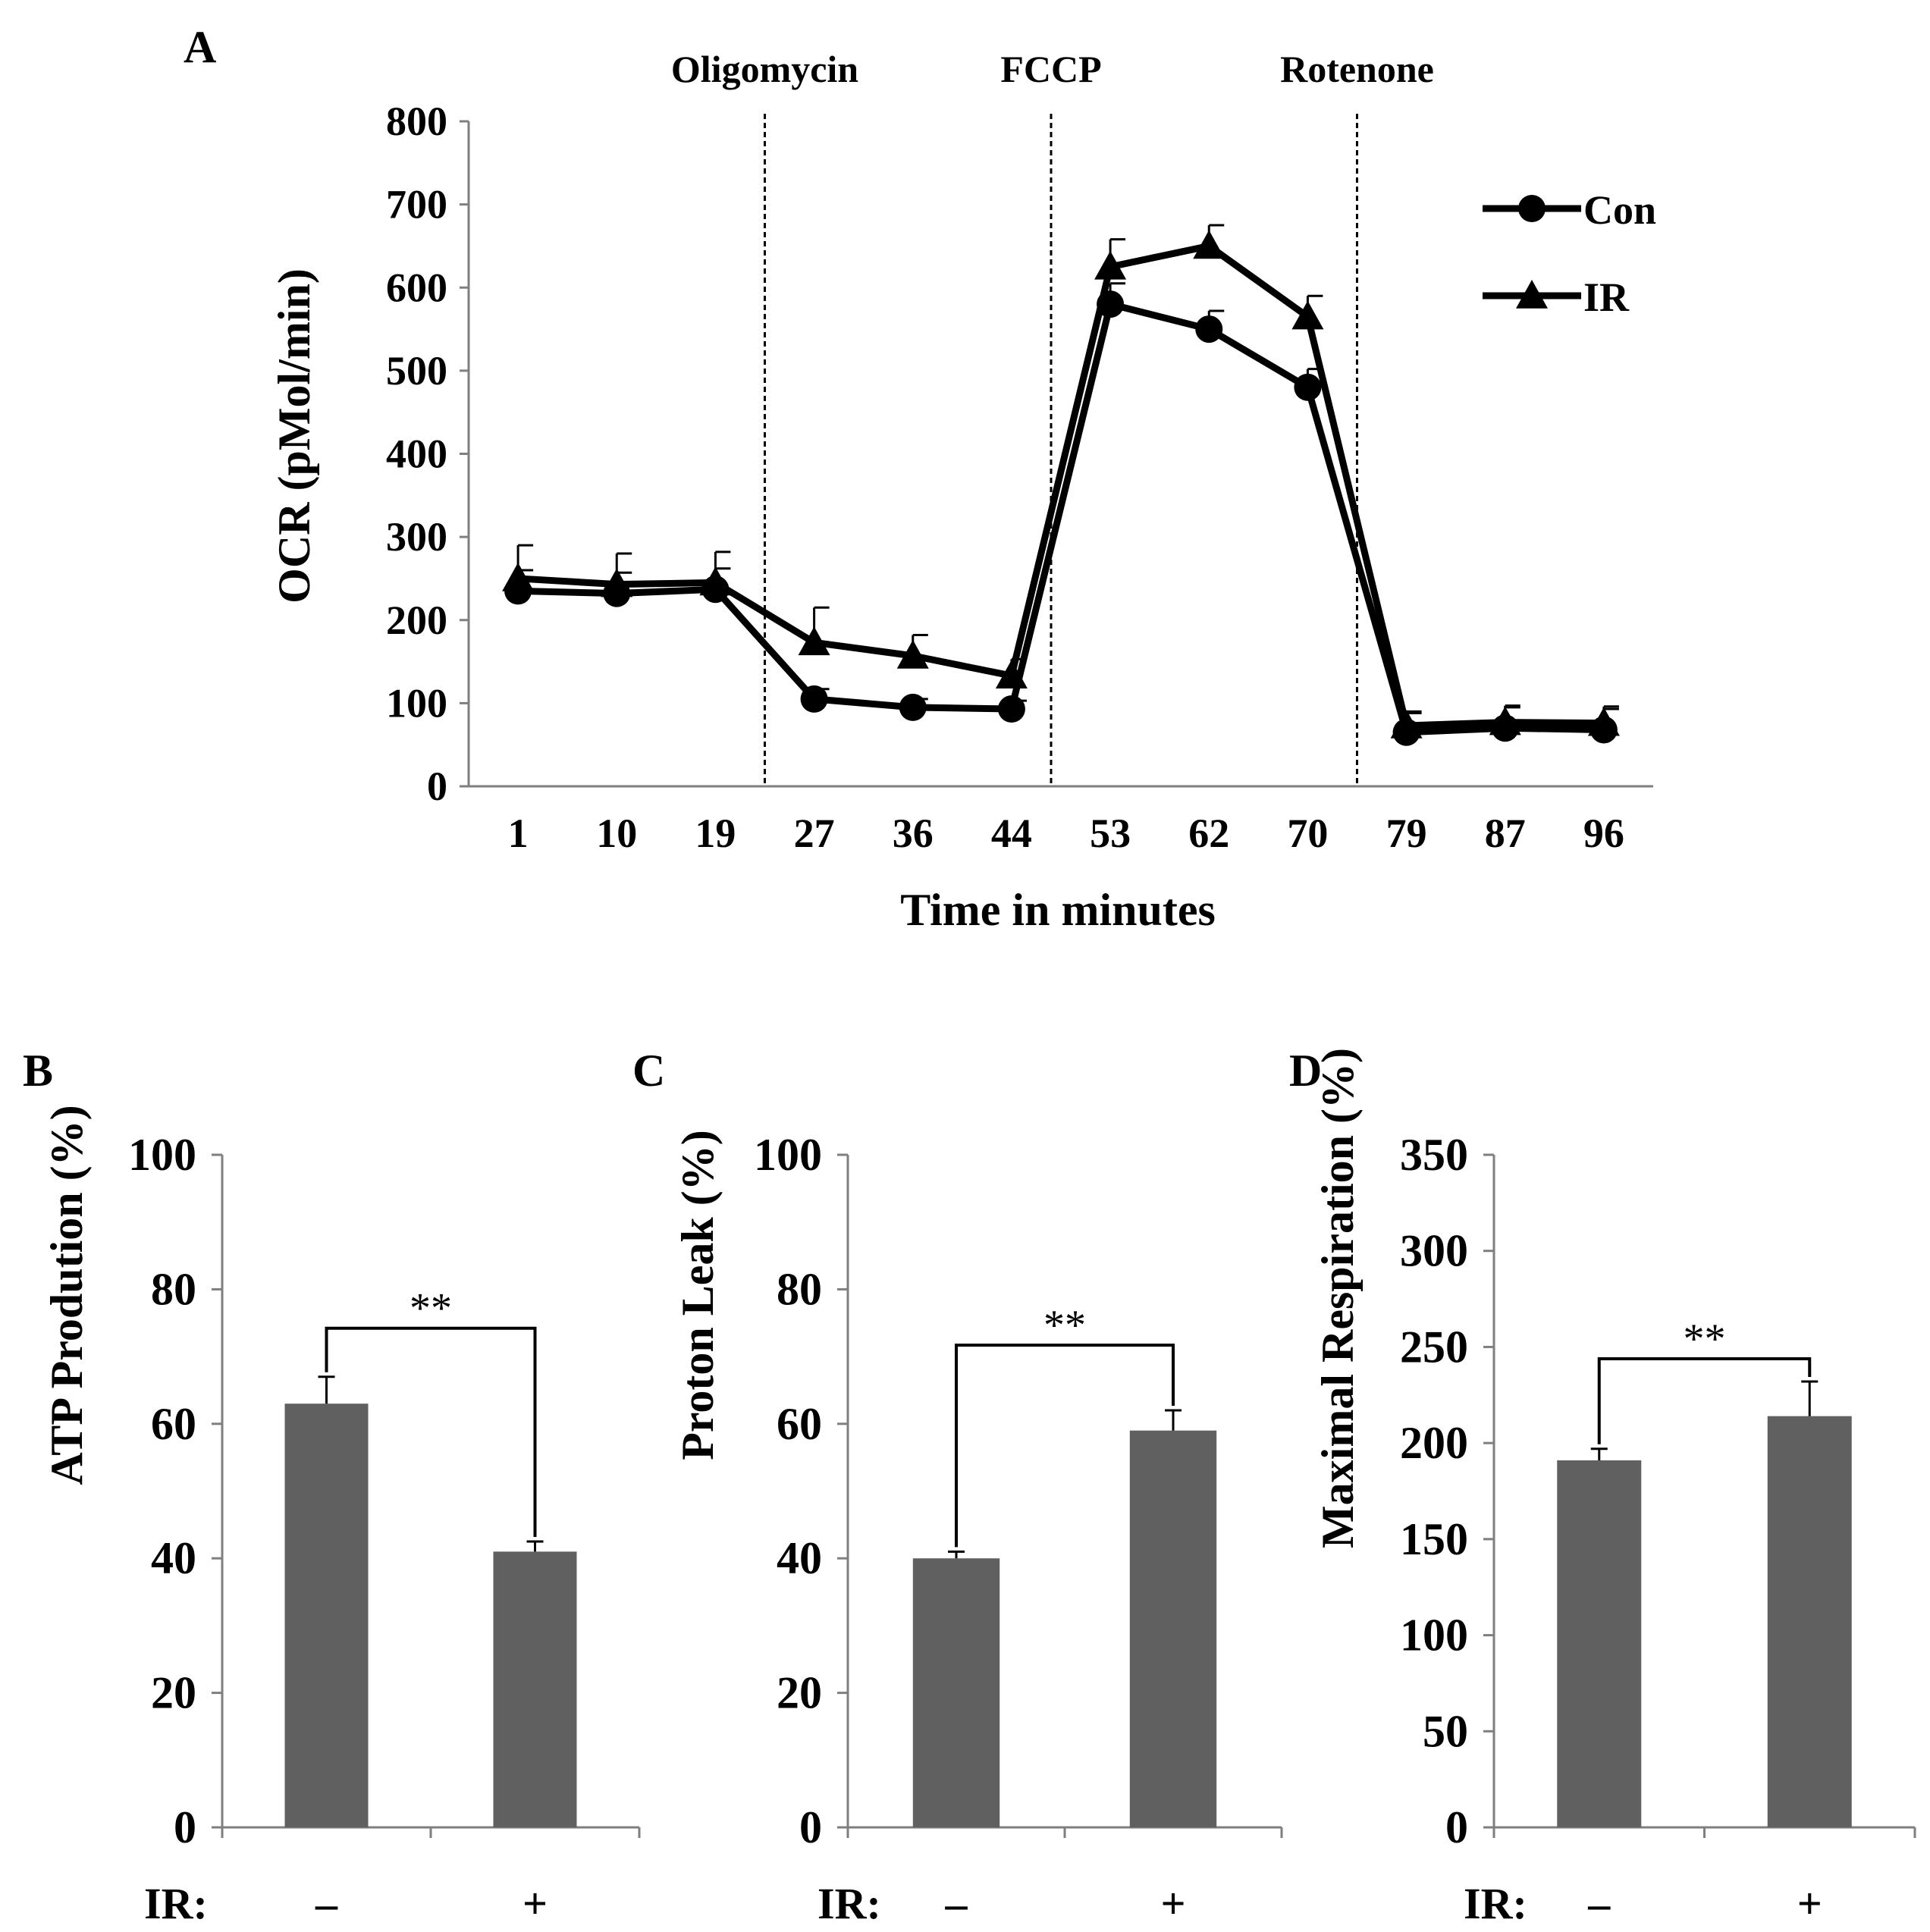 Image resolution: width=1930 pixels, height=1932 pixels. I want to click on panel-letter-b: B, so click(38, 1071).